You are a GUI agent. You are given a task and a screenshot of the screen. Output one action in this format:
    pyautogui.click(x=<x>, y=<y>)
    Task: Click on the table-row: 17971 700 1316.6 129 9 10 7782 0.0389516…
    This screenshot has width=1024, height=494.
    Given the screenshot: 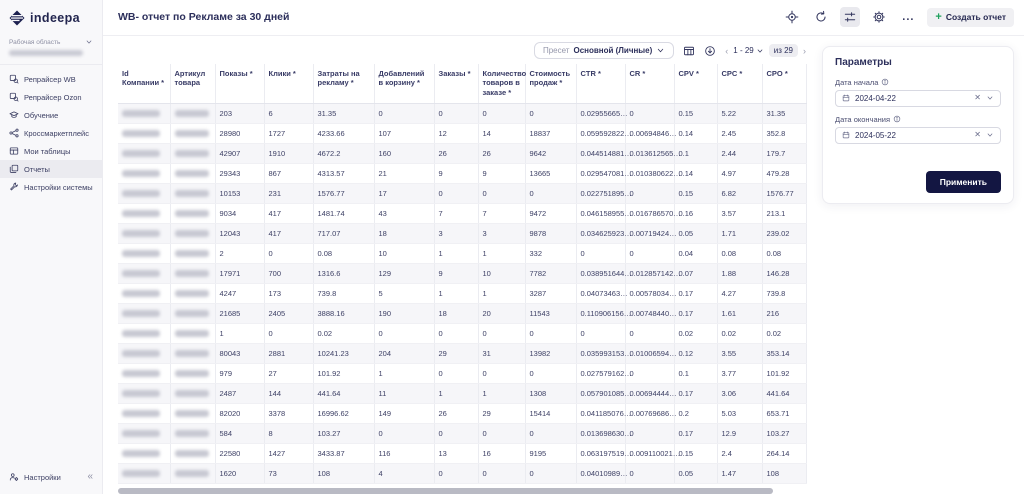 What is the action you would take?
    pyautogui.click(x=462, y=273)
    